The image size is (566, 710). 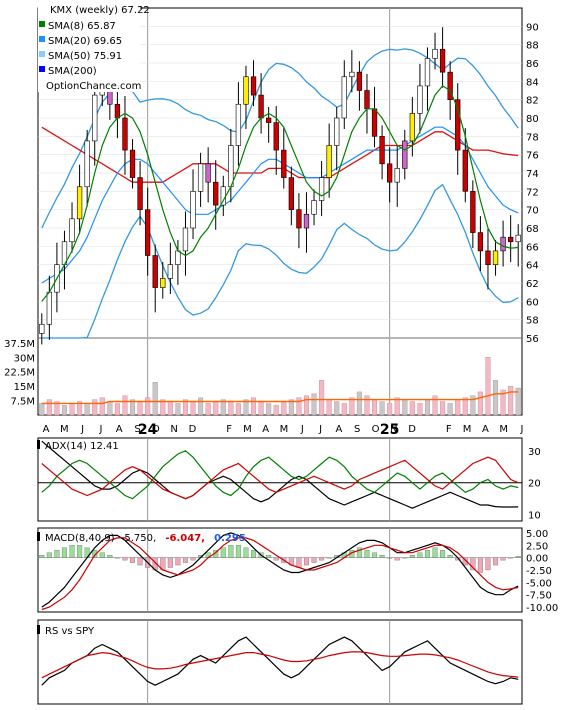 I want to click on legend-swatch-sma200, so click(x=42, y=69).